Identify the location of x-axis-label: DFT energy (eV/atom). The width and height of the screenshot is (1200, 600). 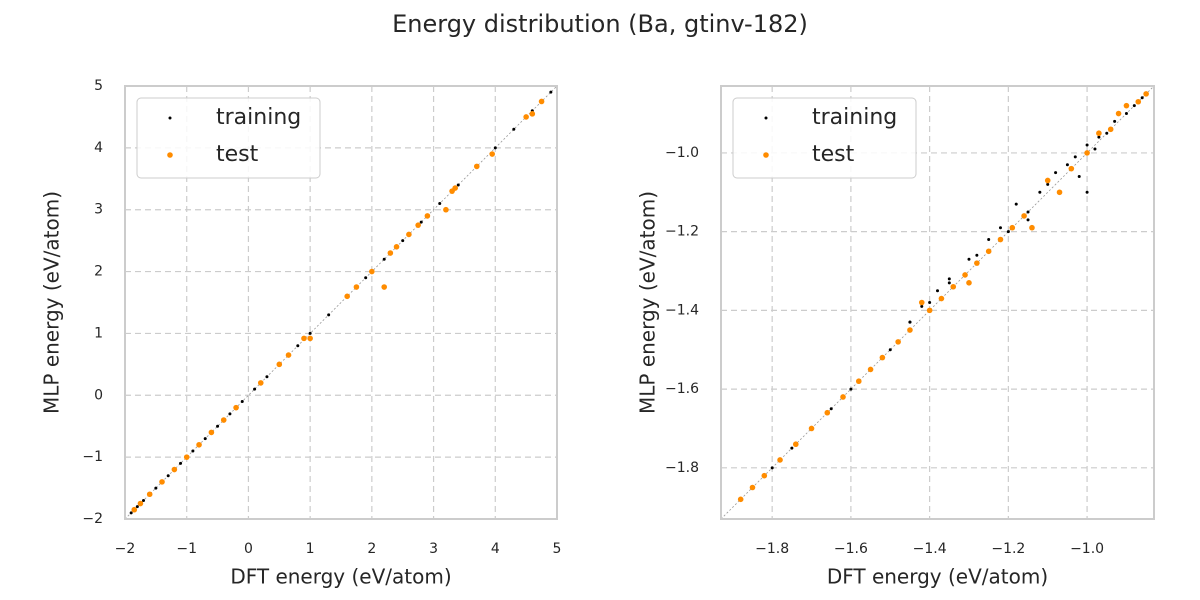
(340, 577).